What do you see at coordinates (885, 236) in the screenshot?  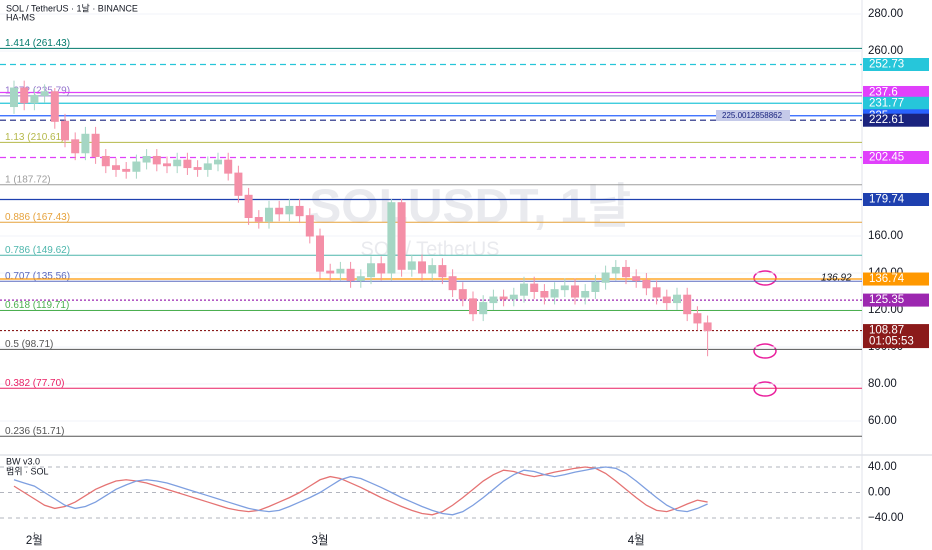 I see `y-tick-label: 160.00` at bounding box center [885, 236].